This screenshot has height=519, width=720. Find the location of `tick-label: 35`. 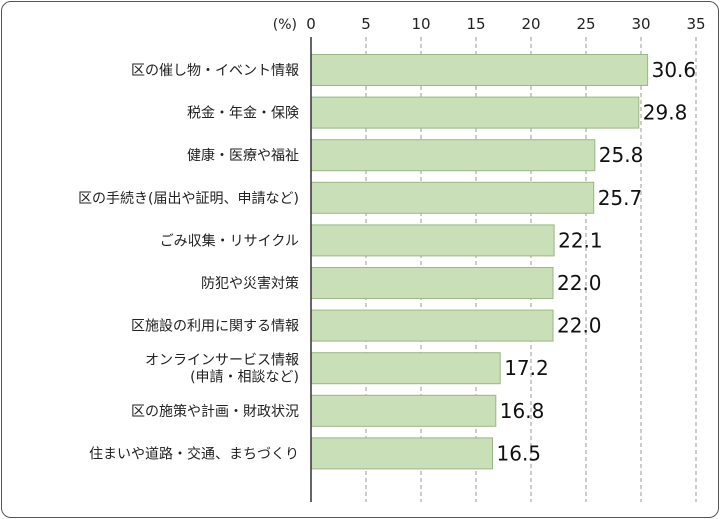

tick-label: 35 is located at coordinates (695, 24).